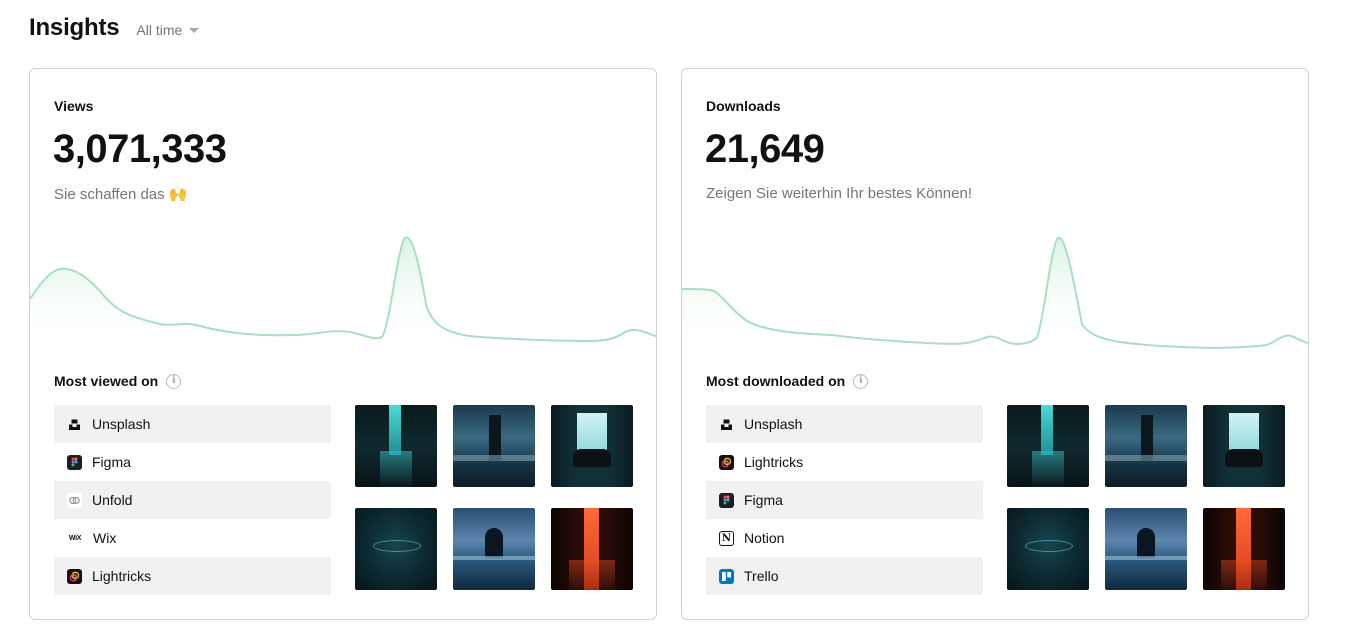 The image size is (1345, 644). What do you see at coordinates (140, 149) in the screenshot?
I see `views-count: 3,071,333` at bounding box center [140, 149].